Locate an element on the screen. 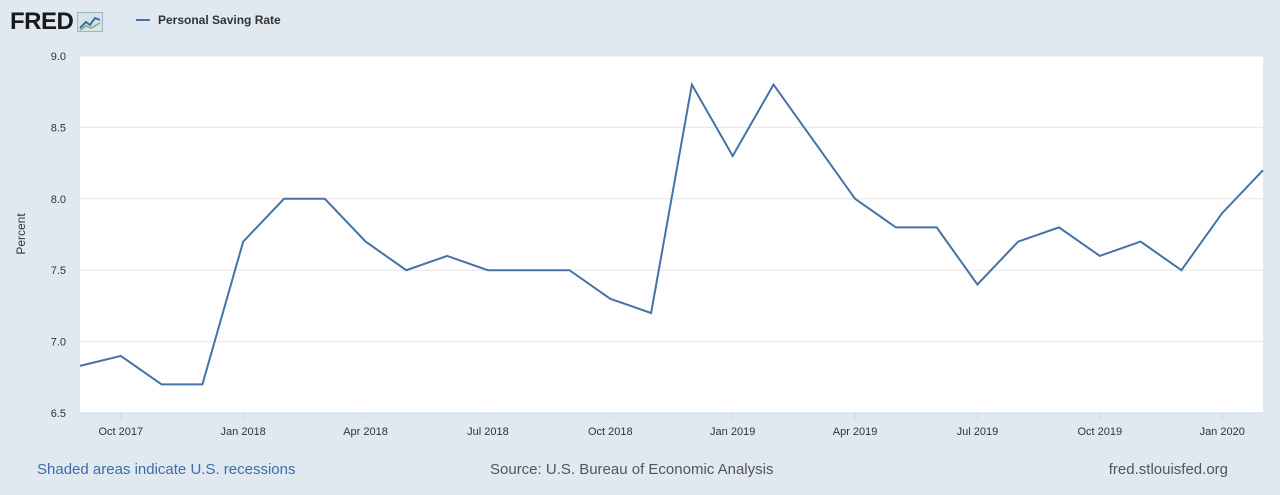 Image resolution: width=1280 pixels, height=495 pixels. fred-logo: FRED is located at coordinates (57, 22).